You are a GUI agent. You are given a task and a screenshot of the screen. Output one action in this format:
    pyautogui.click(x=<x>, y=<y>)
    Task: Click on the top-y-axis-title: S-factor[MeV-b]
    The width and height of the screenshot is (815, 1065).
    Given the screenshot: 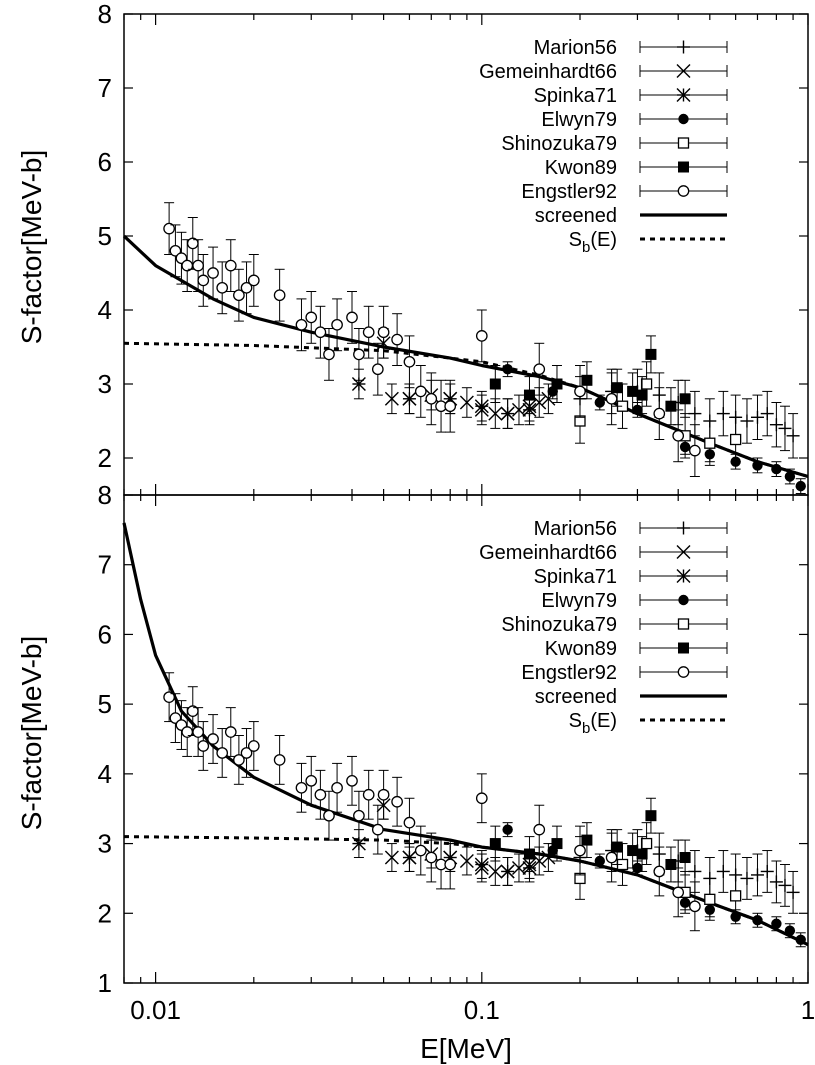 What is the action you would take?
    pyautogui.click(x=31, y=247)
    